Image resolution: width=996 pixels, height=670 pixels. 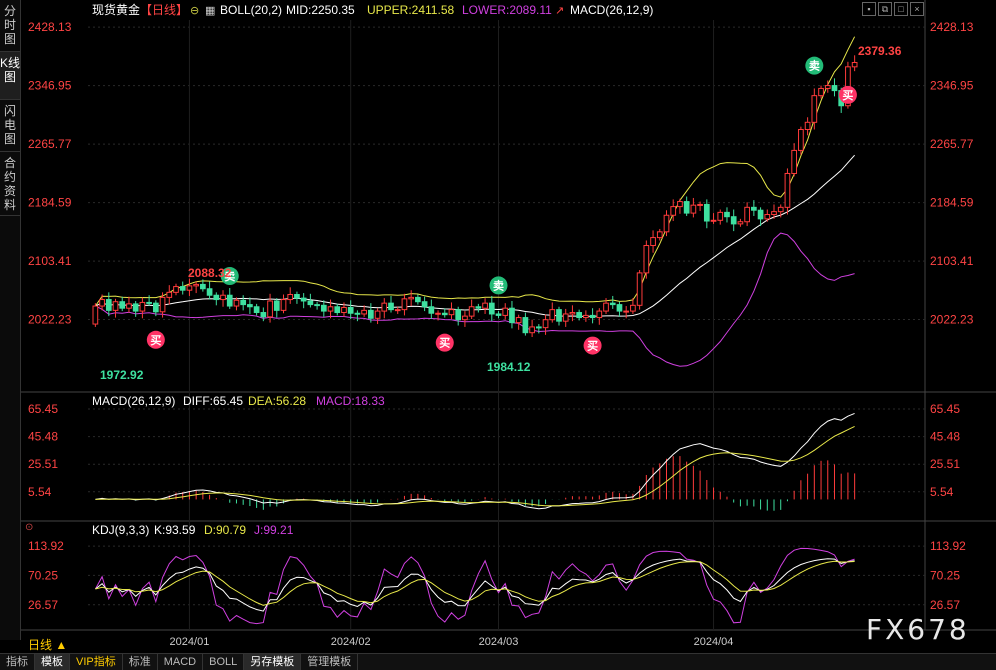 What do you see at coordinates (50, 27) in the screenshot?
I see `price-tick-left: 2428.13` at bounding box center [50, 27].